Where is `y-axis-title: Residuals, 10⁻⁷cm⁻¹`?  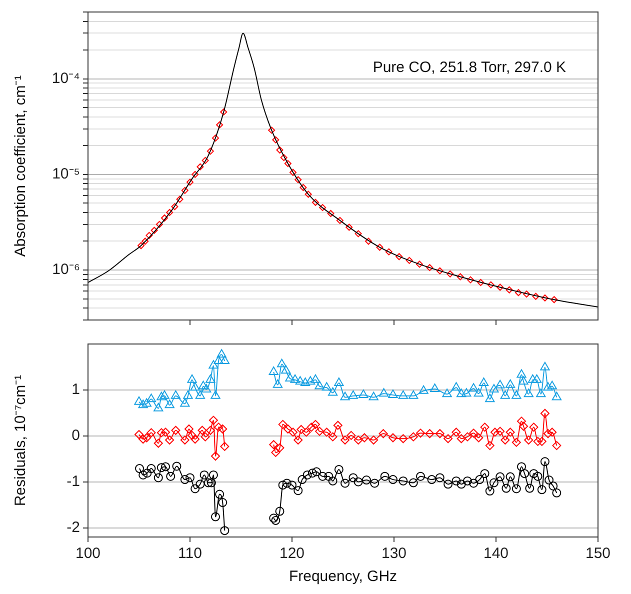
y-axis-title: Residuals, 10⁻⁷cm⁻¹ is located at coordinates (21, 440).